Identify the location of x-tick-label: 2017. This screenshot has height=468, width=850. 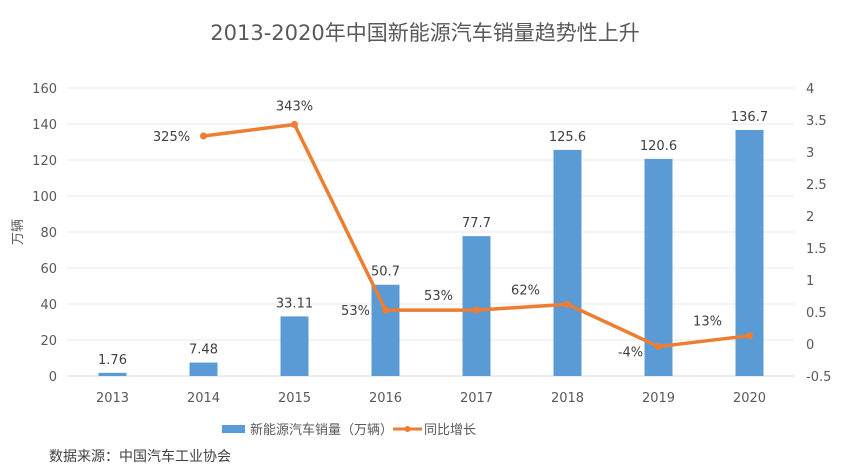
(476, 398).